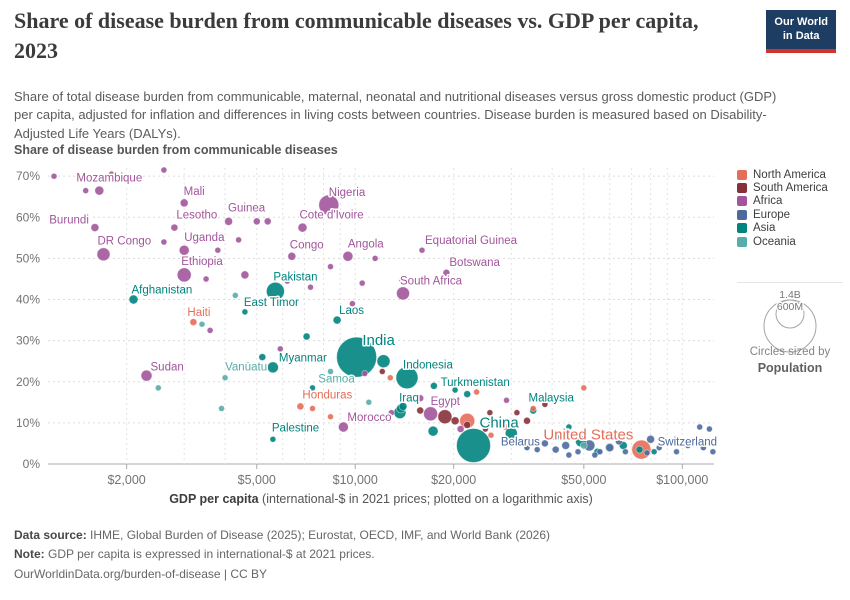  Describe the element at coordinates (801, 31) in the screenshot. I see `owid-logo: Our World in Data` at that location.